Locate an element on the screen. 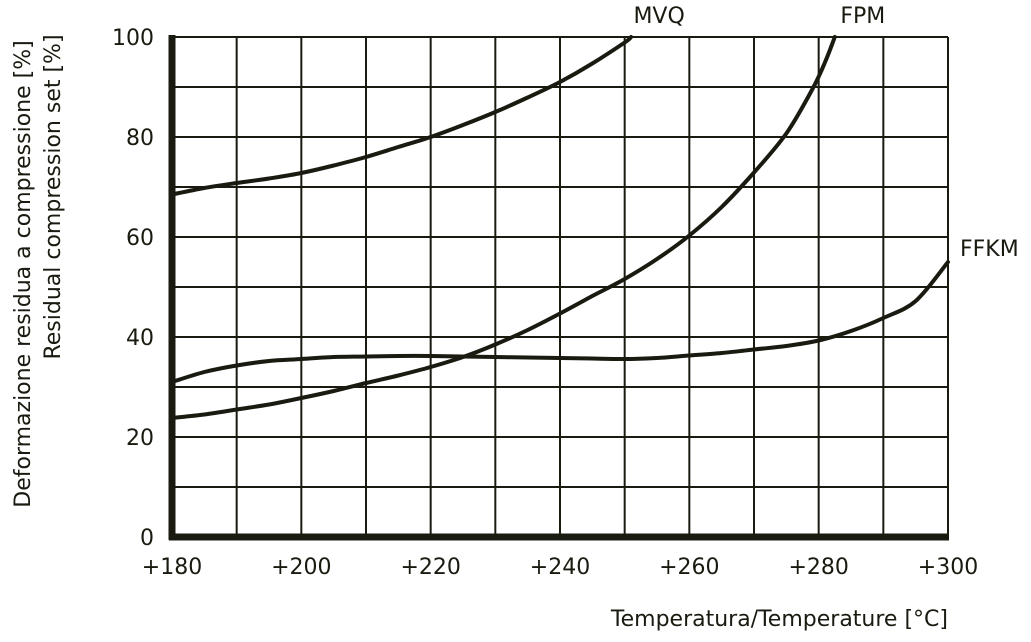 The width and height of the screenshot is (1031, 642). y-tick-label: 20 is located at coordinates (140, 438).